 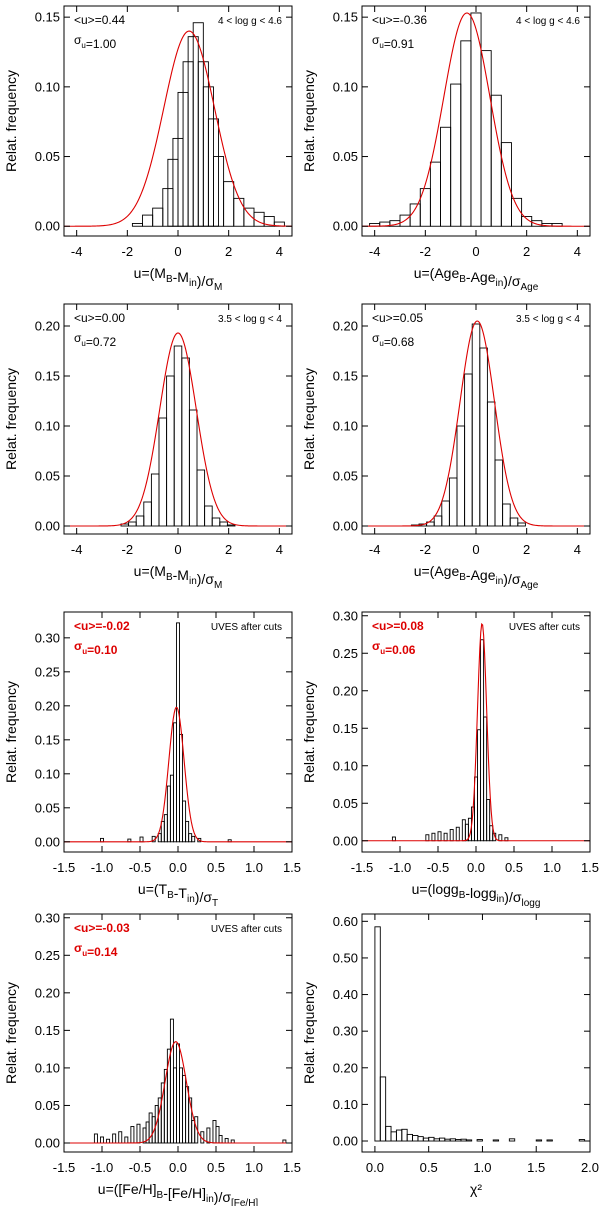 What do you see at coordinates (250, 319) in the screenshot?
I see `condition-annotation: 3.5 < log g < 4` at bounding box center [250, 319].